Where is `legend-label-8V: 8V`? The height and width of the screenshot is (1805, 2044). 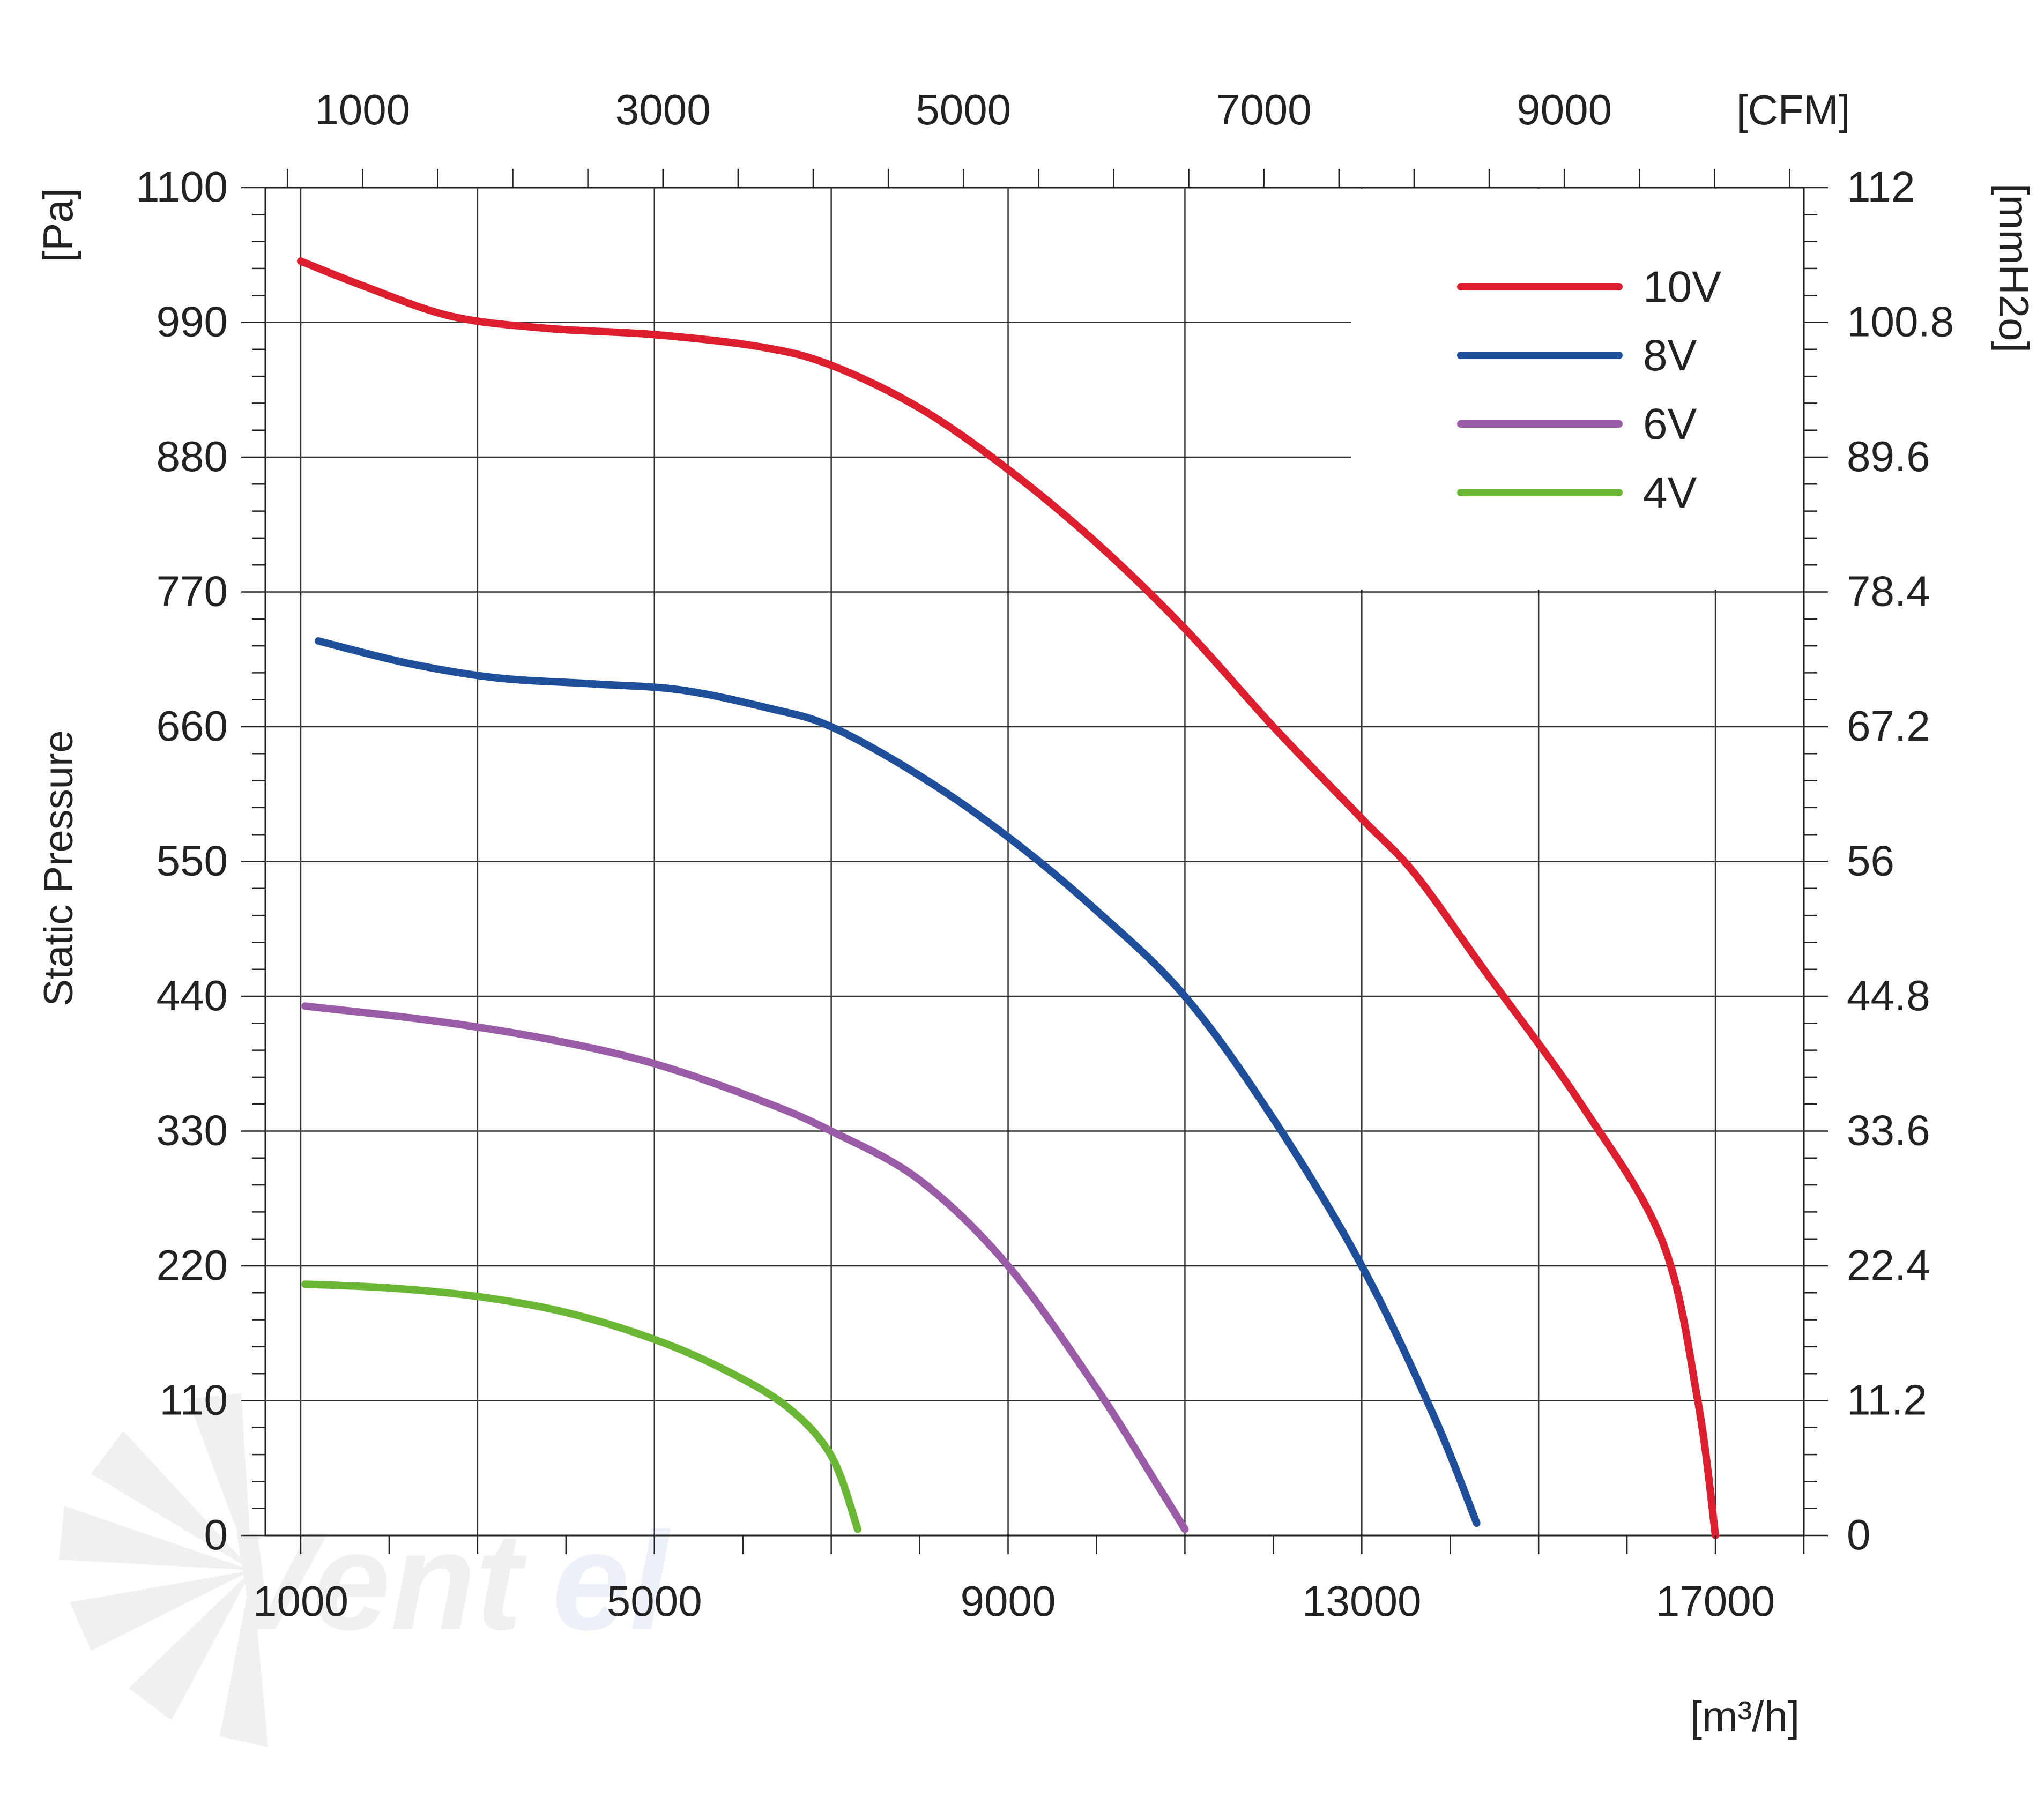
legend-label-8V: 8V is located at coordinates (1670, 356).